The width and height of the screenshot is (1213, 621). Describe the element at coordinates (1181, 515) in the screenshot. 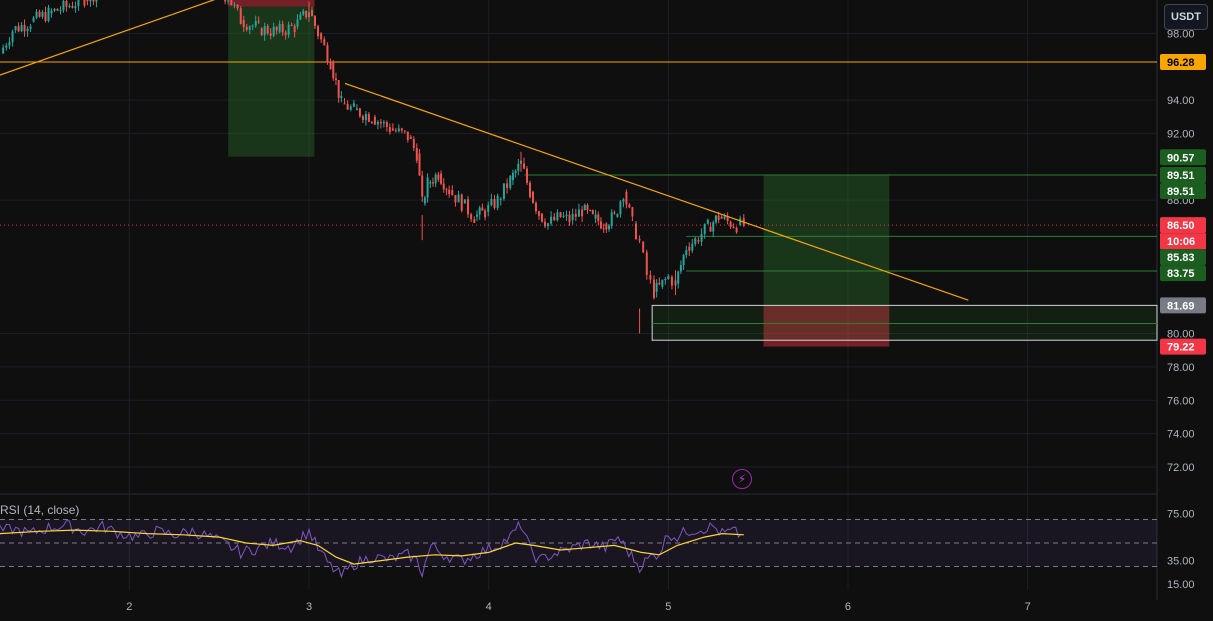

I see `rsi-tick-label: 75.00` at that location.